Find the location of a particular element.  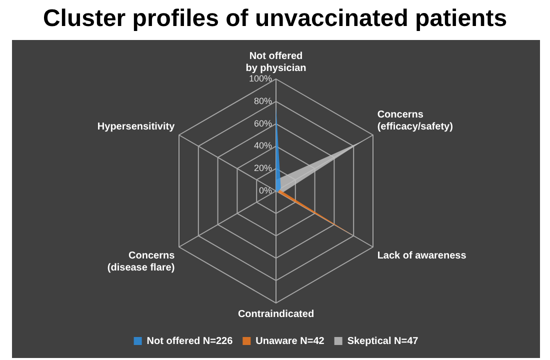

legend-label: Unaware N=42 is located at coordinates (290, 341).